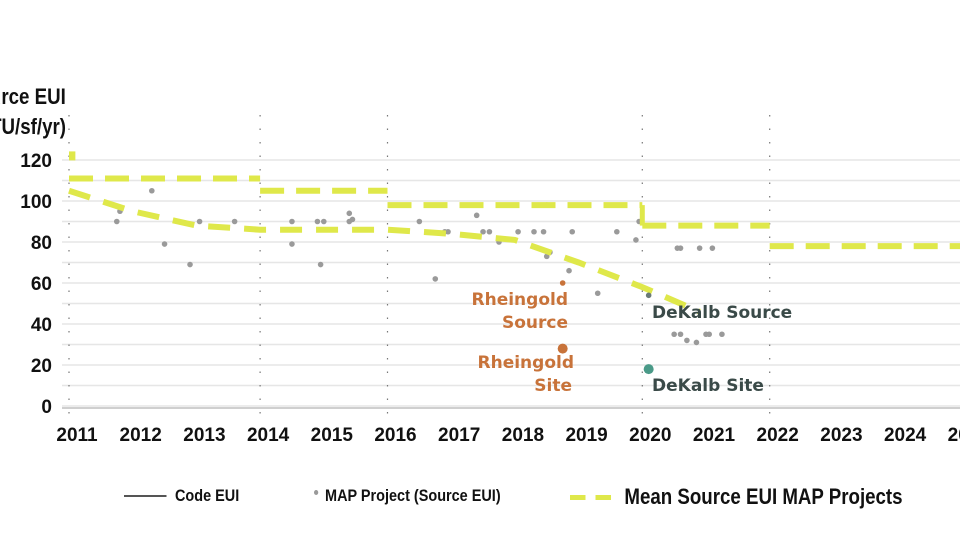 The width and height of the screenshot is (960, 540). I want to click on y-tick-label: 120, so click(36, 161).